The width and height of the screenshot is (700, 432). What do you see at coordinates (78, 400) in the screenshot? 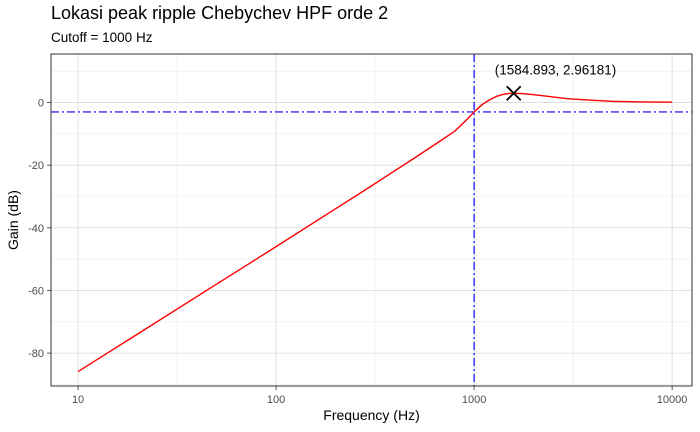
I see `x-tick-label: 10` at bounding box center [78, 400].